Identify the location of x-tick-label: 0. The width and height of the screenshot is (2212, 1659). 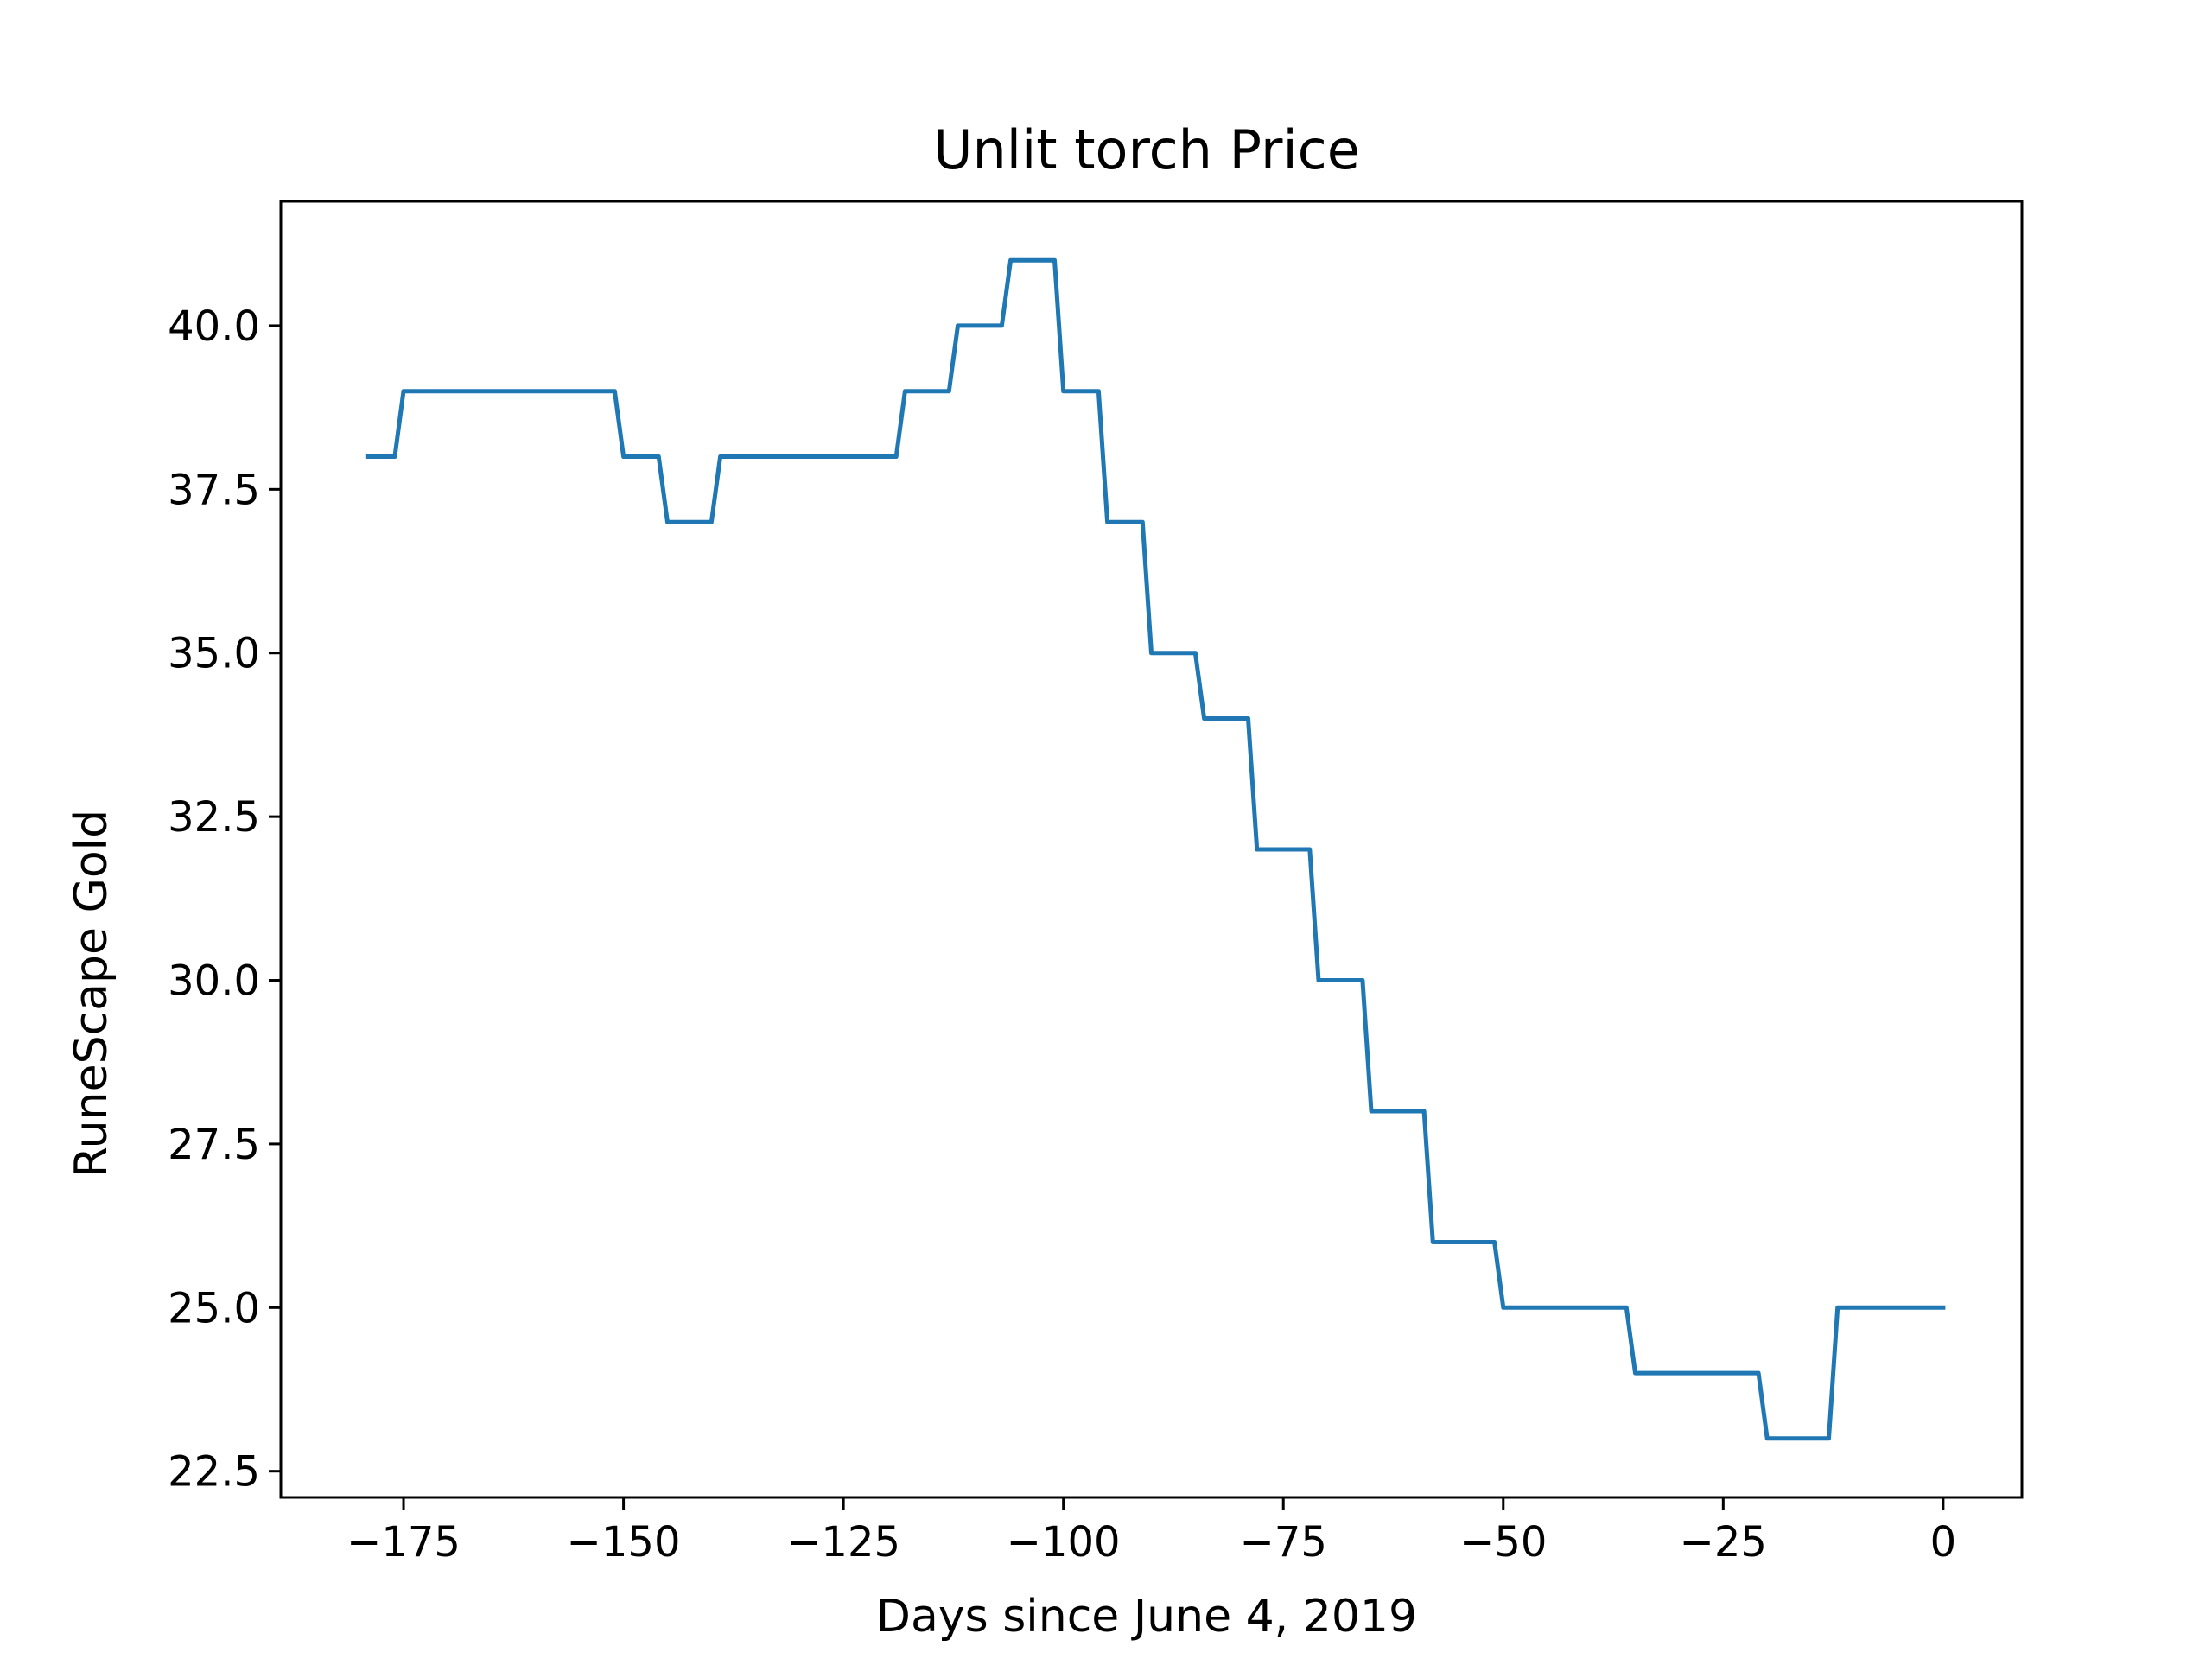
(1943, 1542).